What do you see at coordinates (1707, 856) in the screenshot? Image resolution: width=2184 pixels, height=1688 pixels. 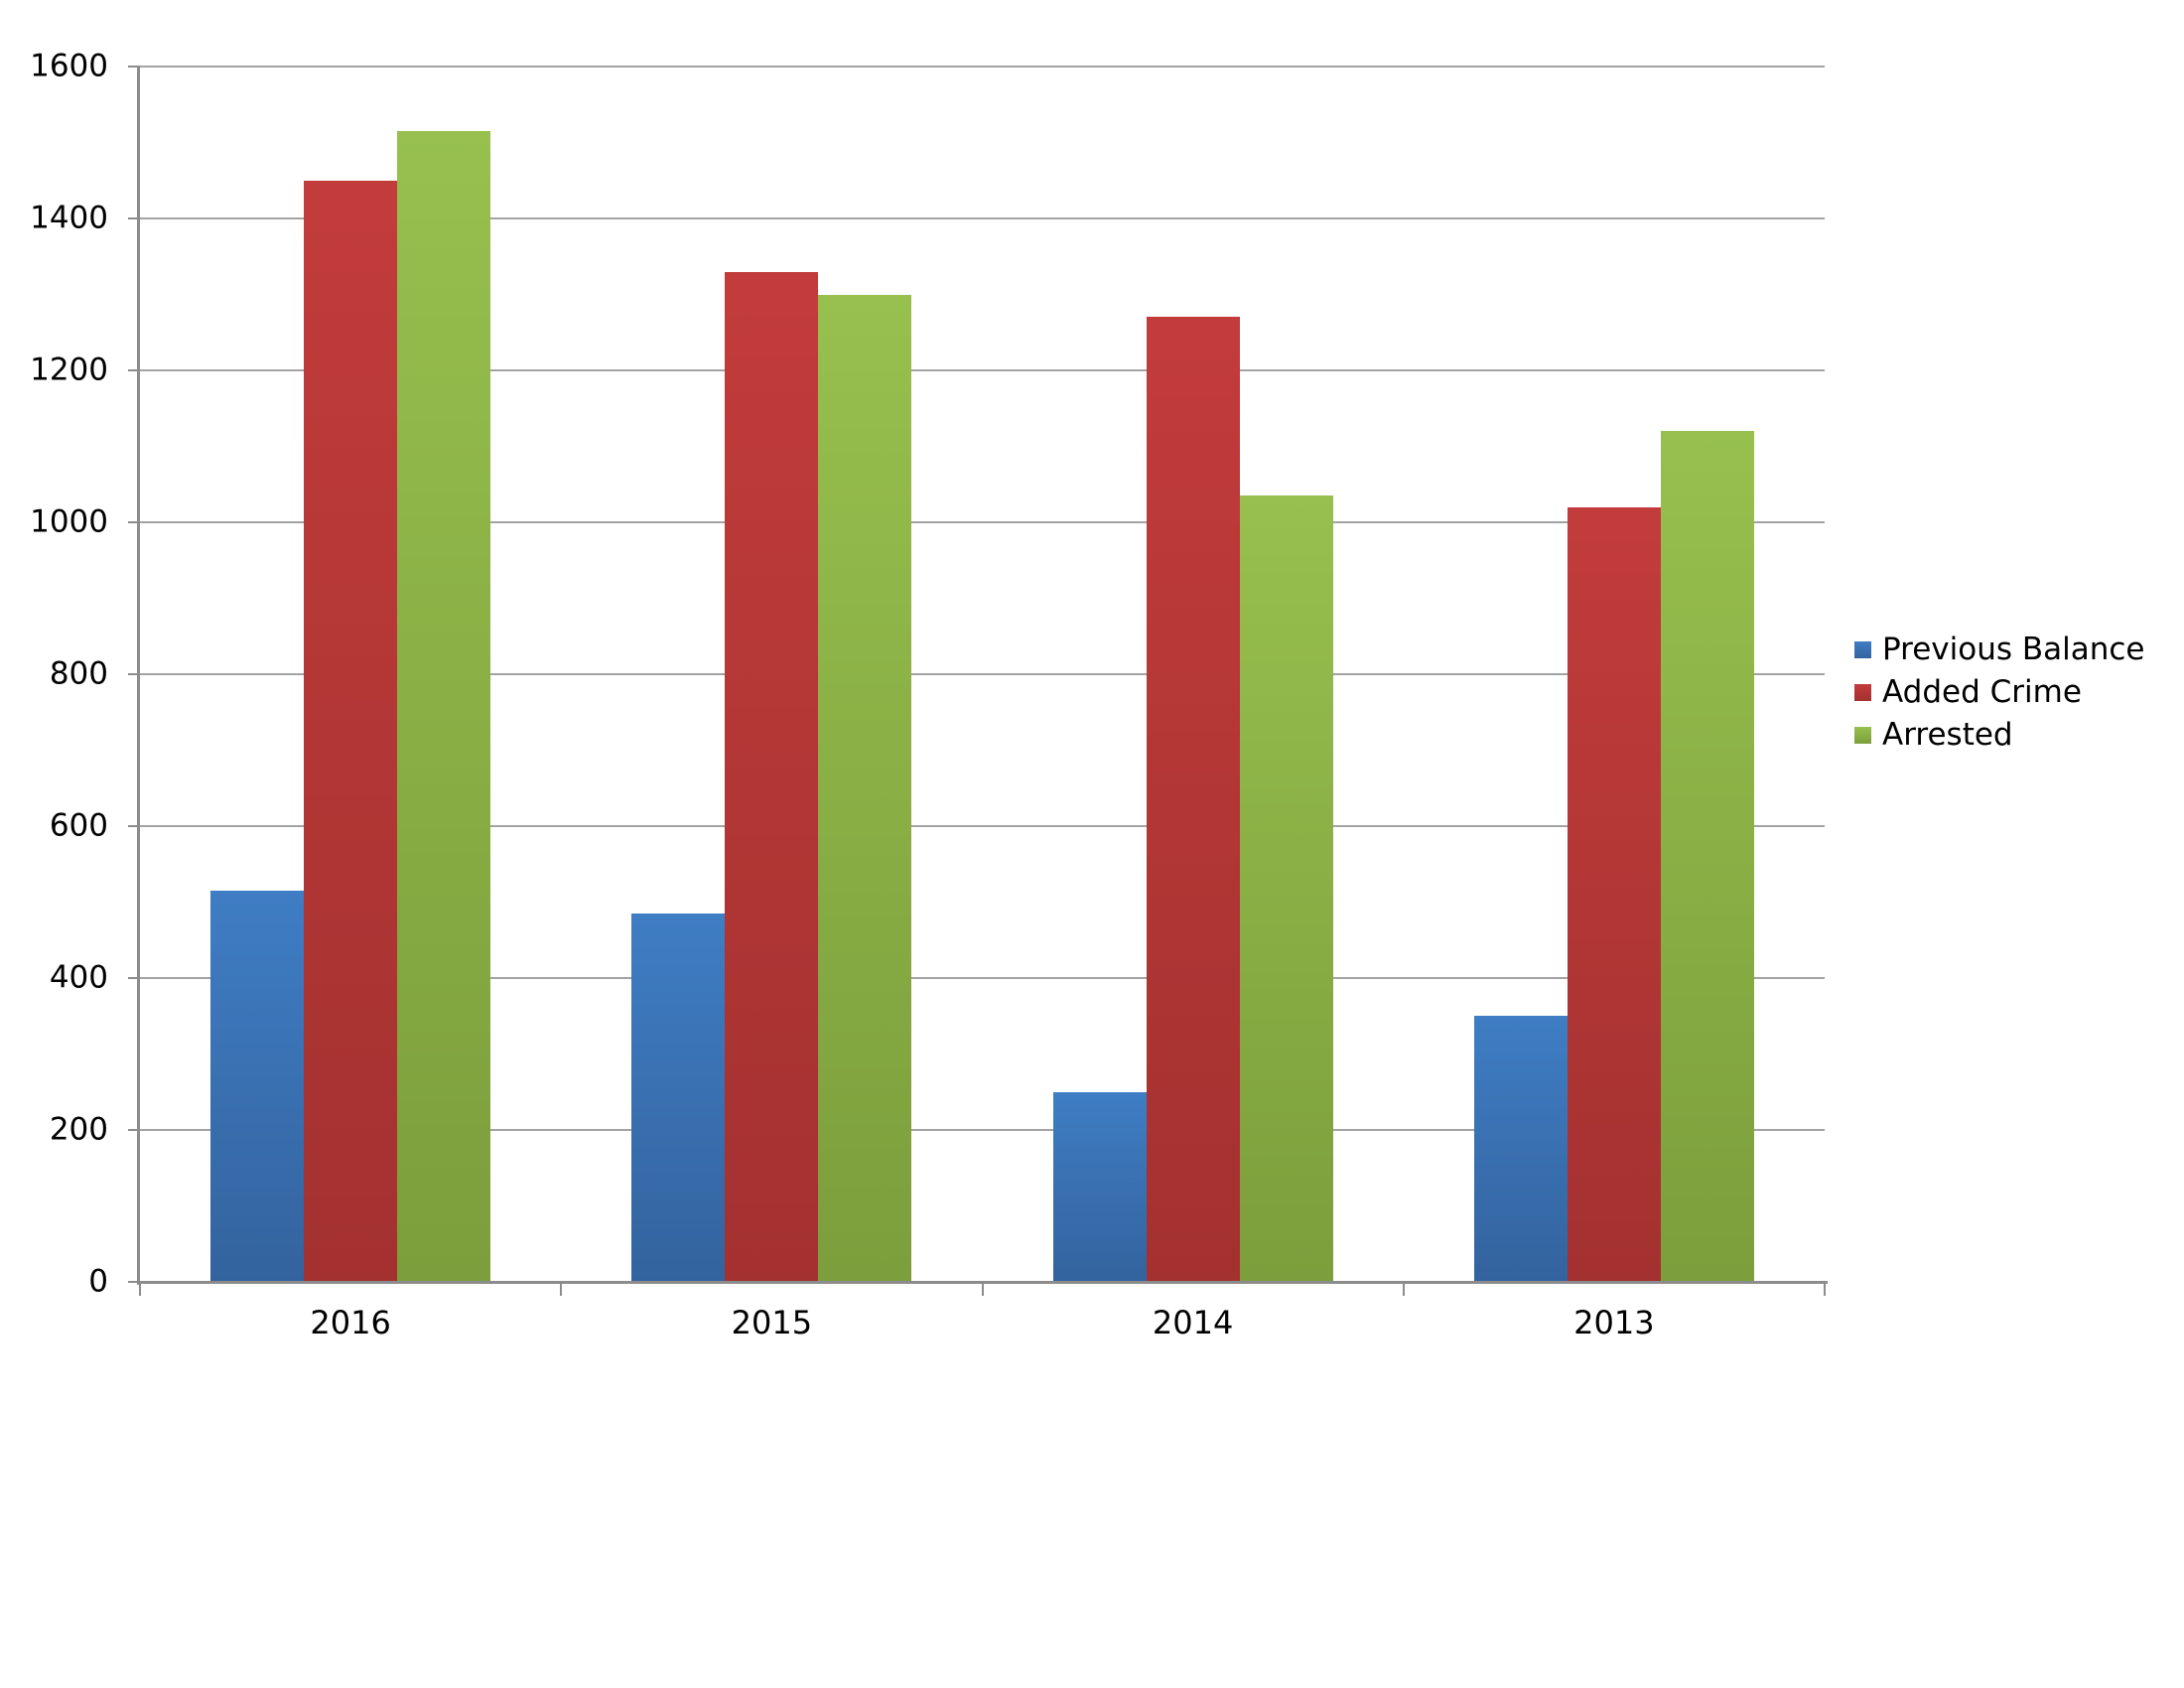 I see `bar-2013-arrested` at bounding box center [1707, 856].